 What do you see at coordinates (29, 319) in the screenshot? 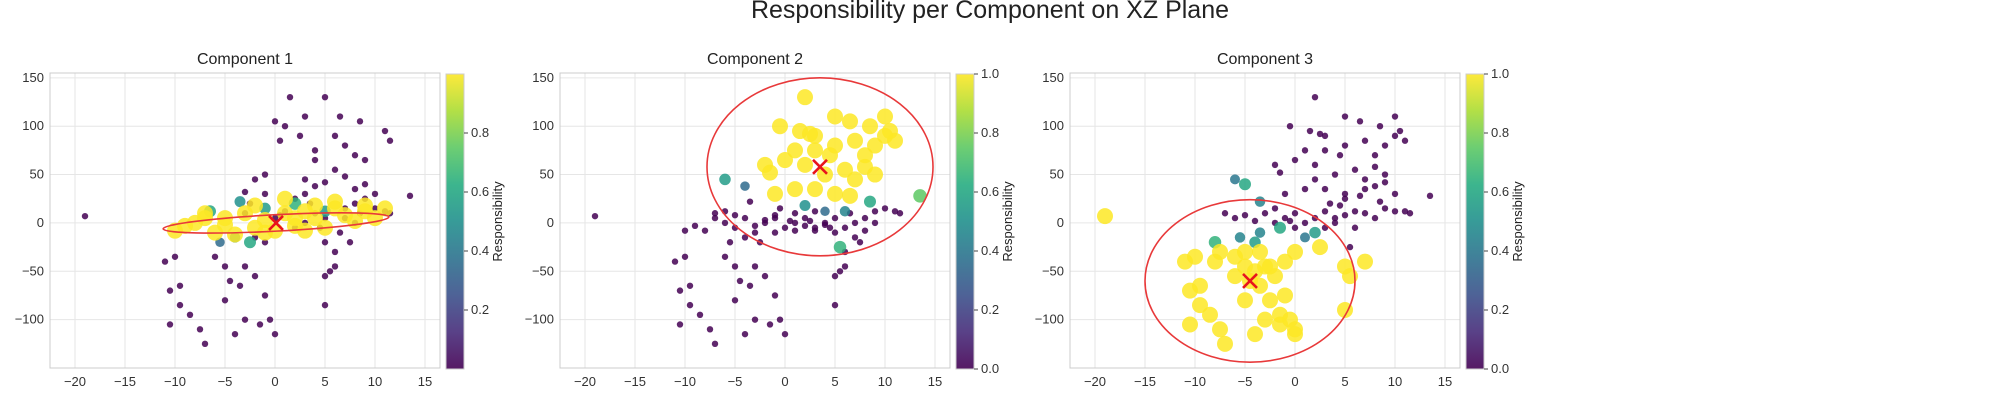
I see `y-tick-label: −100` at bounding box center [29, 319].